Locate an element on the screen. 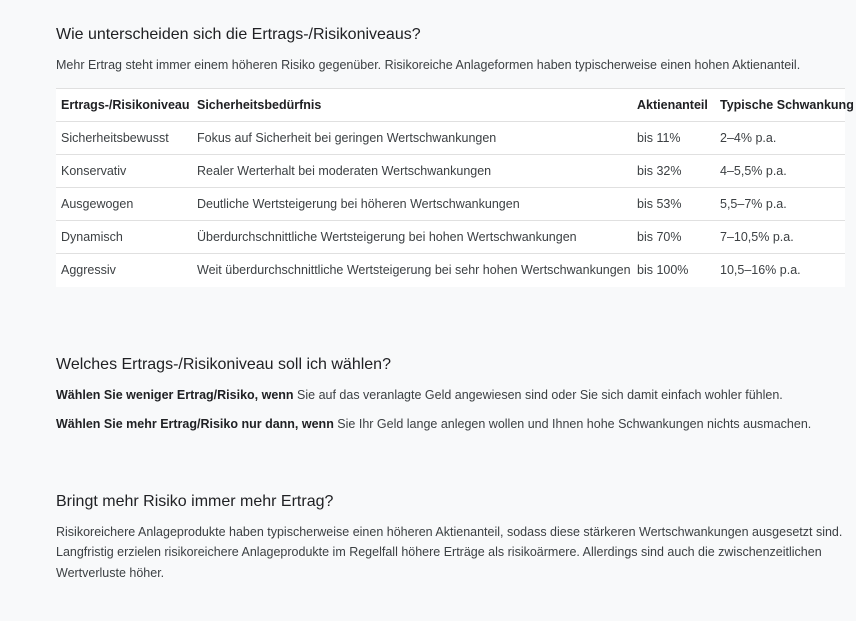  question-heading-more-risk: Bringt mehr Risiko immer mehr Ertrag? is located at coordinates (195, 501).